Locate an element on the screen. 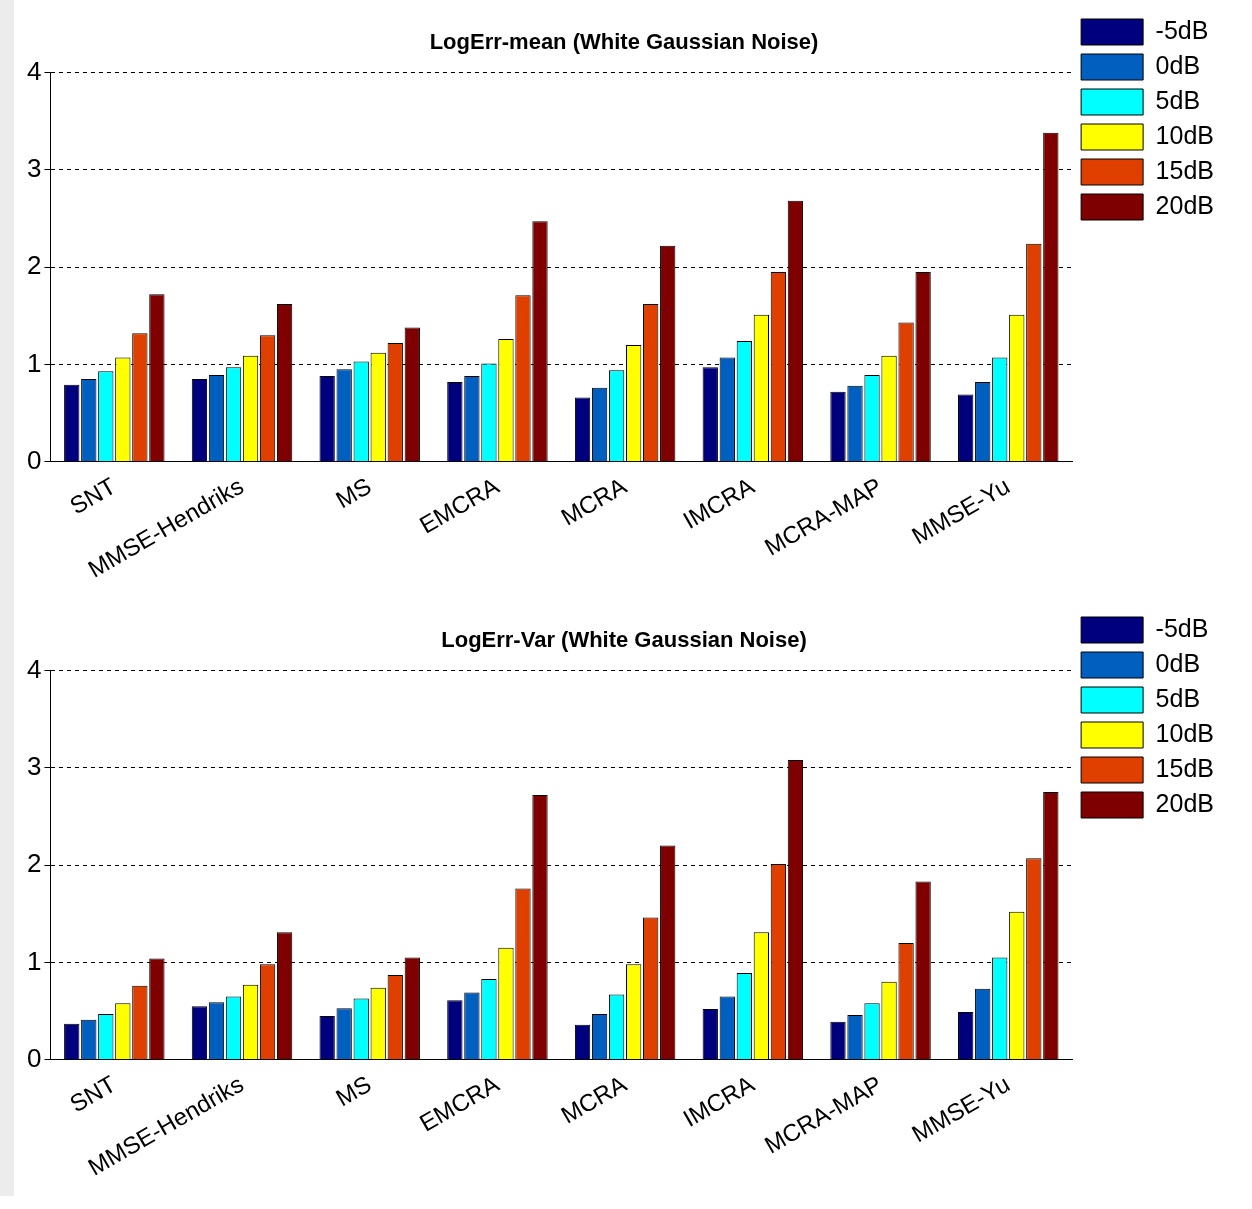  chart-title: LogErr-mean (White Gaussian Noise) is located at coordinates (624, 42).